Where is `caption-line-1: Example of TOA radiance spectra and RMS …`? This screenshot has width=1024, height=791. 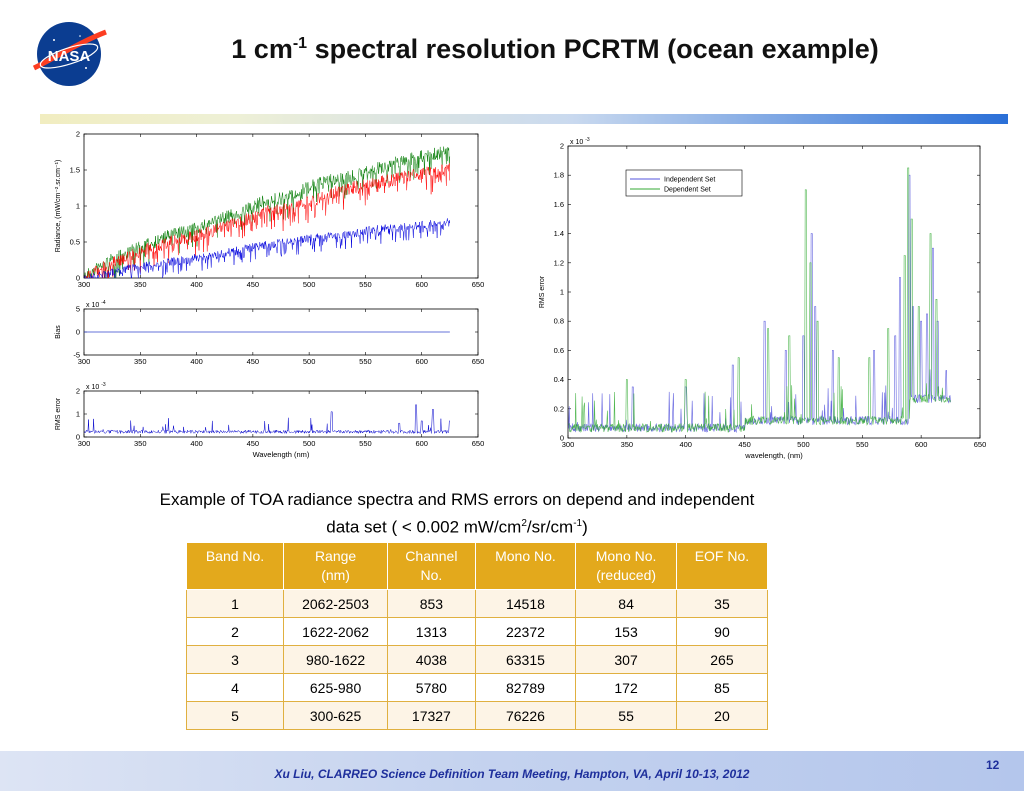
caption-line-1: Example of TOA radiance spectra and RMS … is located at coordinates (457, 499).